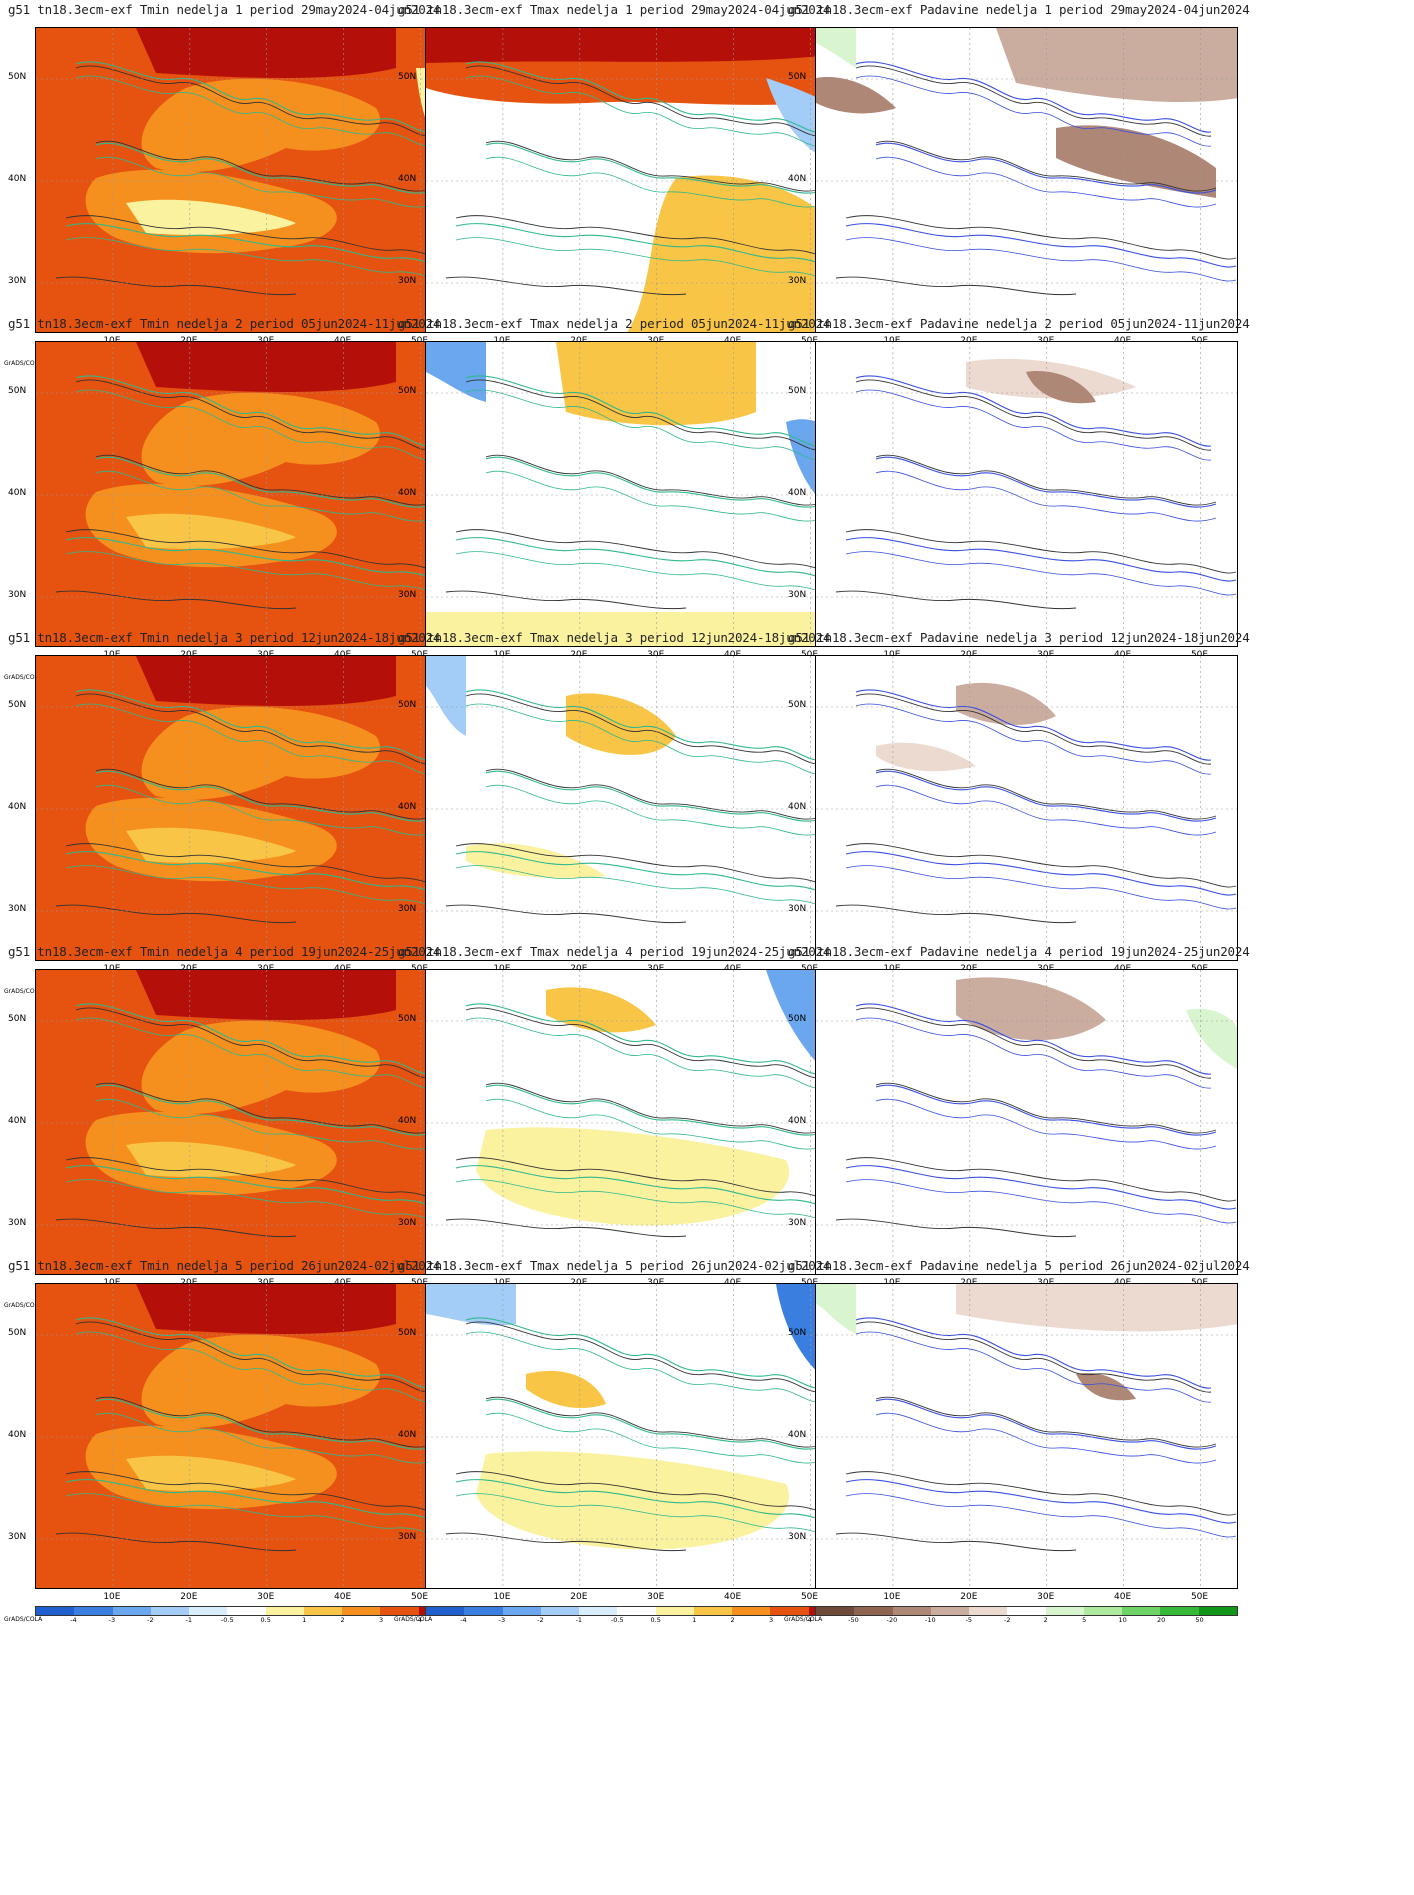  Describe the element at coordinates (655, 1620) in the screenshot. I see `color-scale-tick: 0.5` at that location.